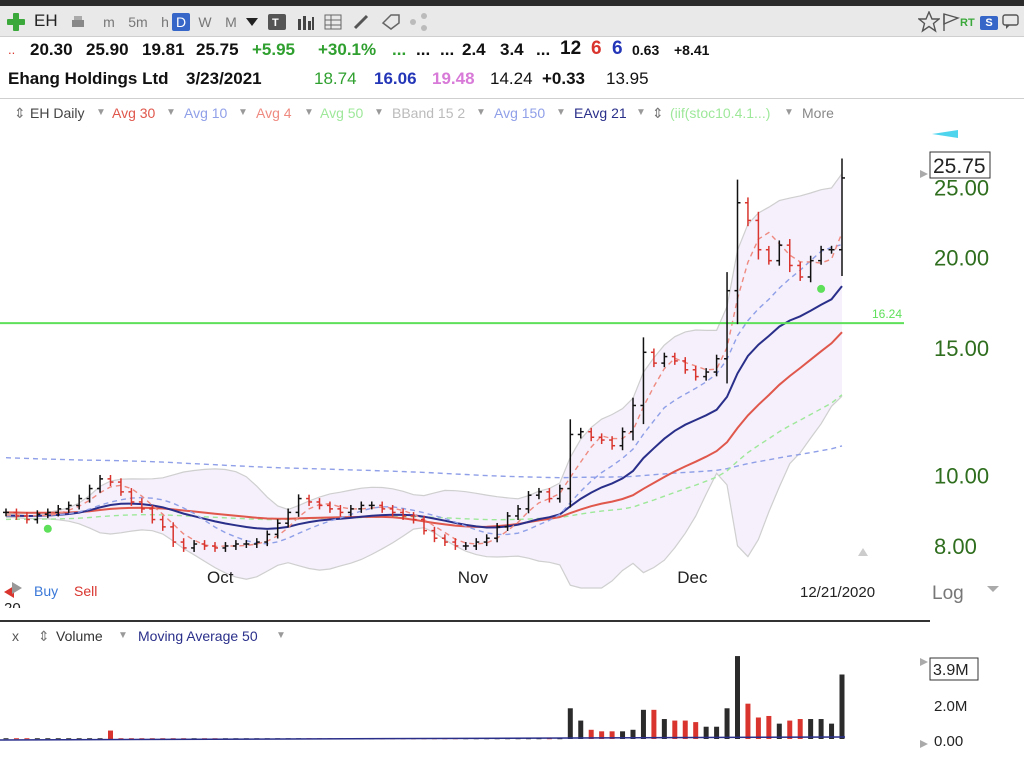 This screenshot has width=1024, height=757. I want to click on scroll-marker-icon, so click(945, 134).